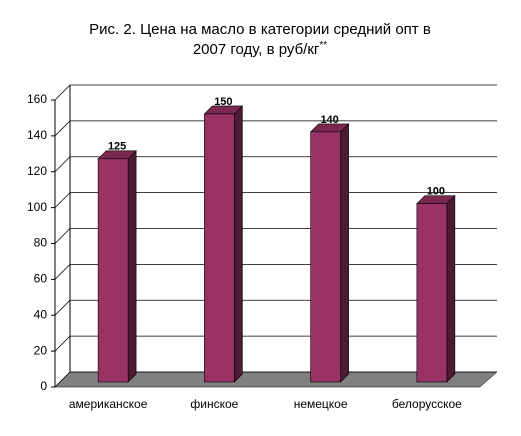 The height and width of the screenshot is (436, 521). I want to click on y-tick-label: 0, so click(43, 386).